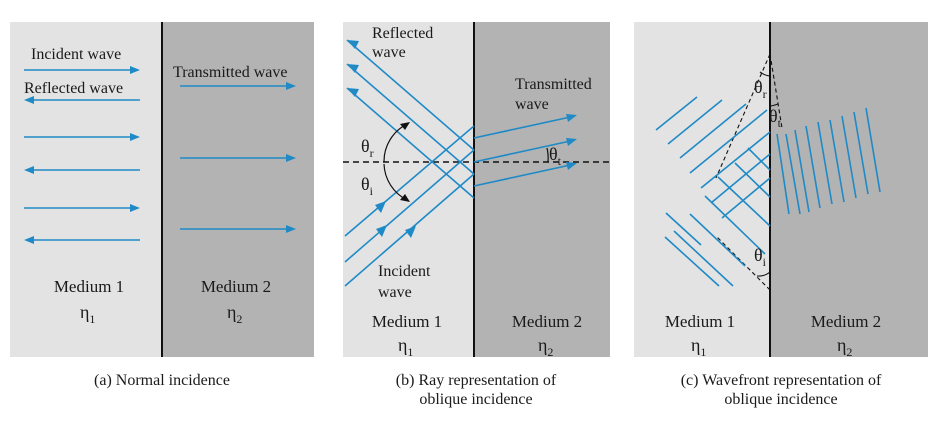 This screenshot has width=935, height=422. Describe the element at coordinates (547, 321) in the screenshot. I see `panel-b-medium-2-label: Medium 2` at that location.